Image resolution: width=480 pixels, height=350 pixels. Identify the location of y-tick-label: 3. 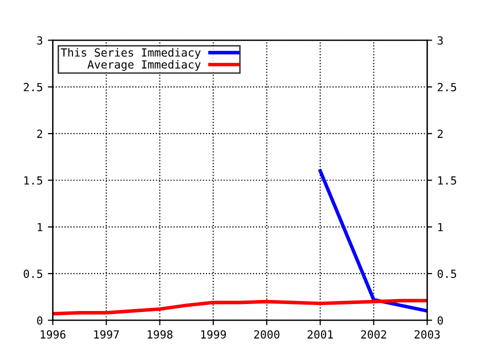
(39, 40).